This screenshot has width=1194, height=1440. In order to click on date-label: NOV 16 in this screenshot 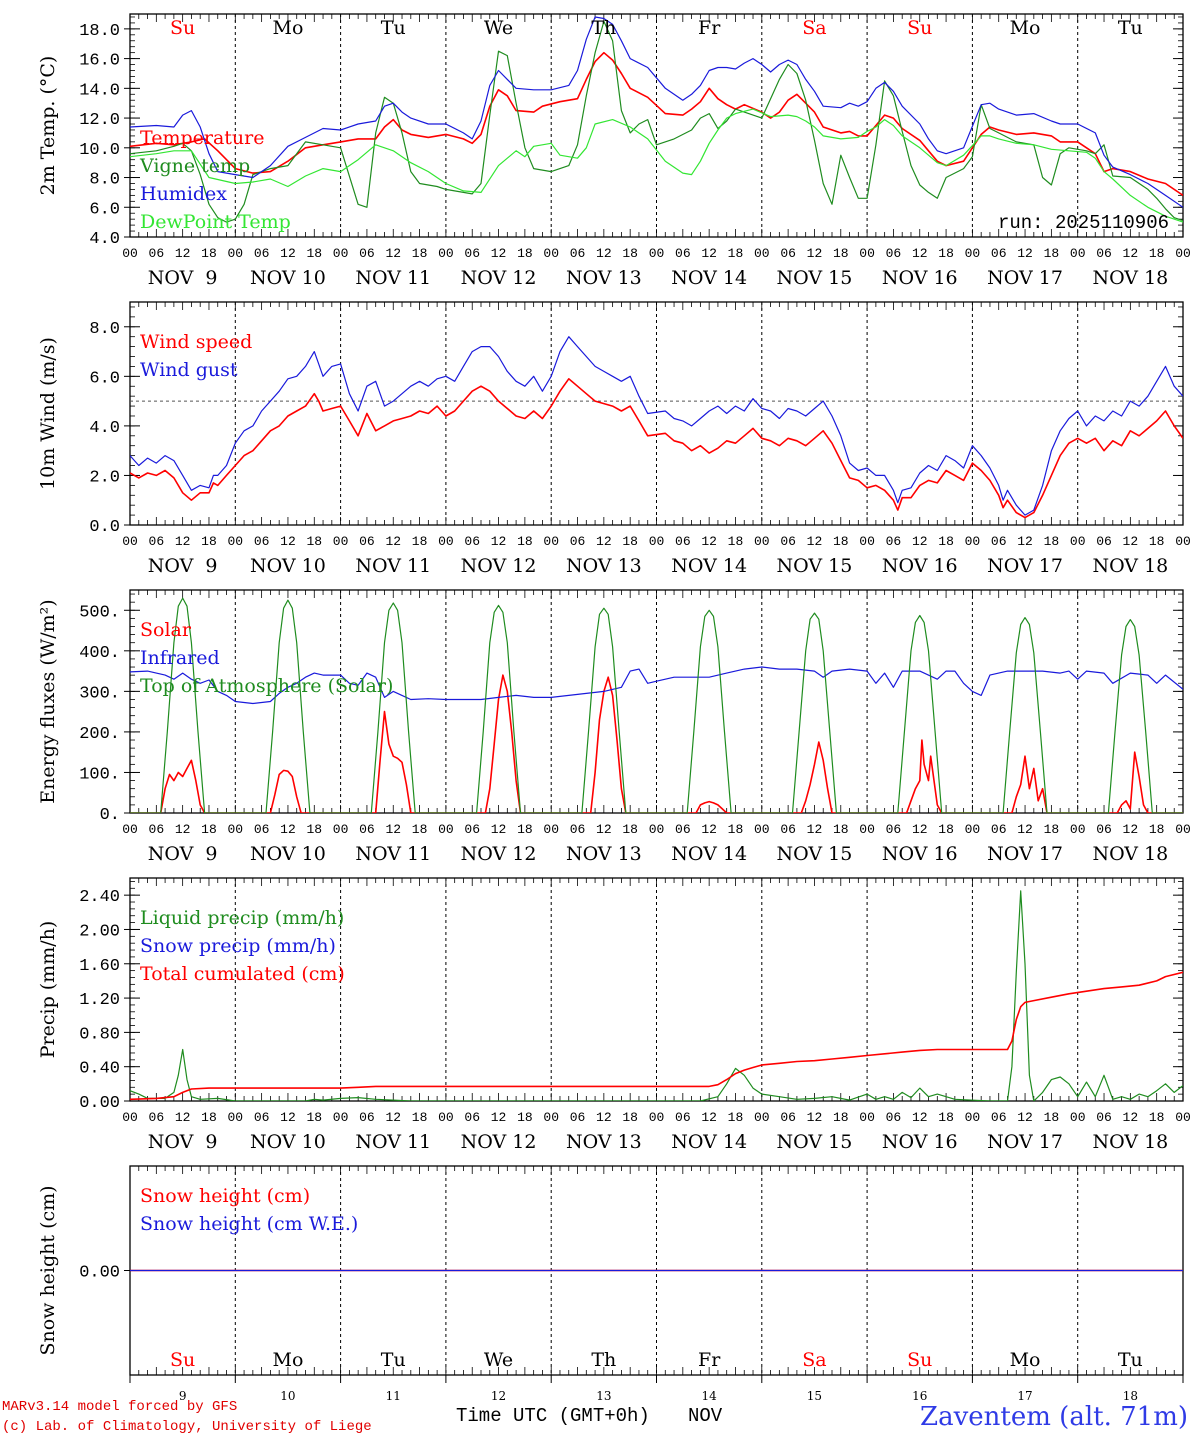, I will do `click(920, 1142)`.